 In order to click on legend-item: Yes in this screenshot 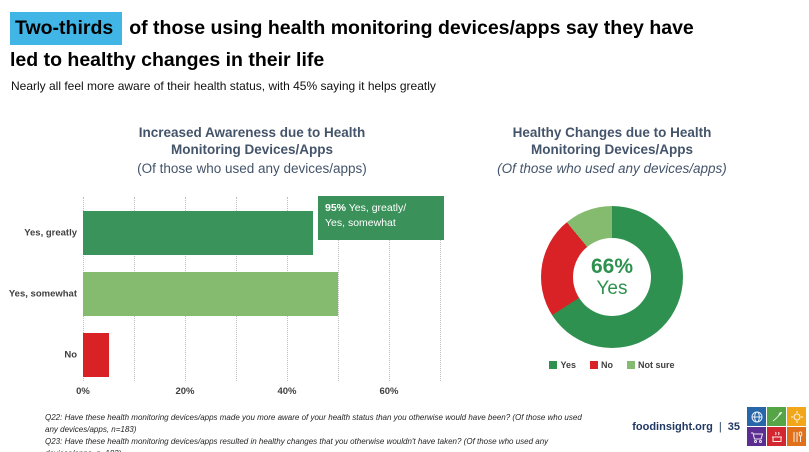, I will do `click(562, 365)`.